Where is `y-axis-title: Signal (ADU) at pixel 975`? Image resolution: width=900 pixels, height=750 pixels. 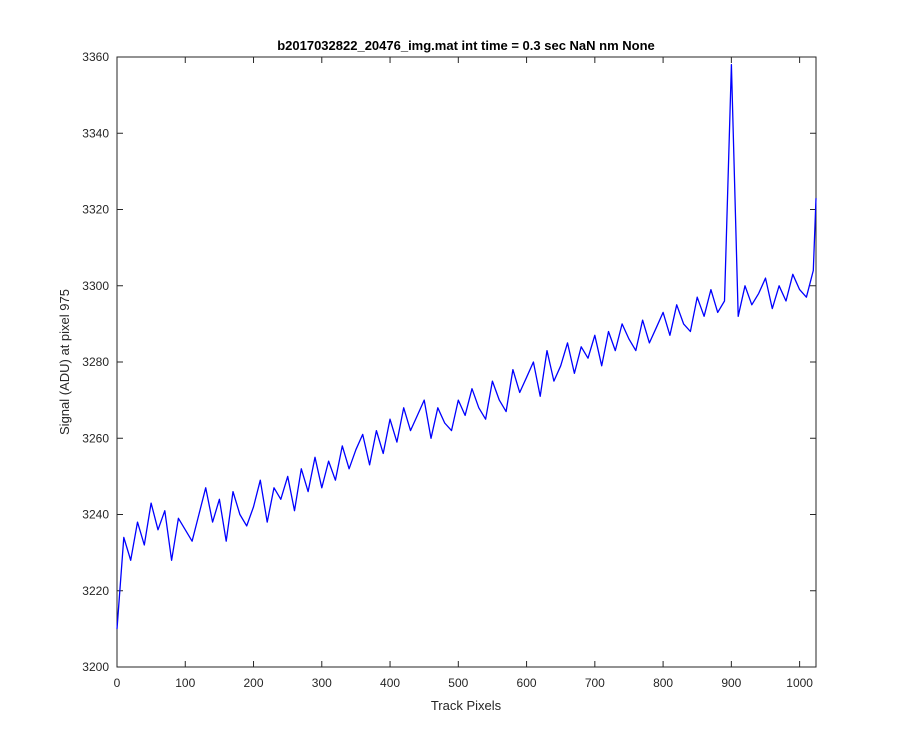 y-axis-title: Signal (ADU) at pixel 975 is located at coordinates (64, 362).